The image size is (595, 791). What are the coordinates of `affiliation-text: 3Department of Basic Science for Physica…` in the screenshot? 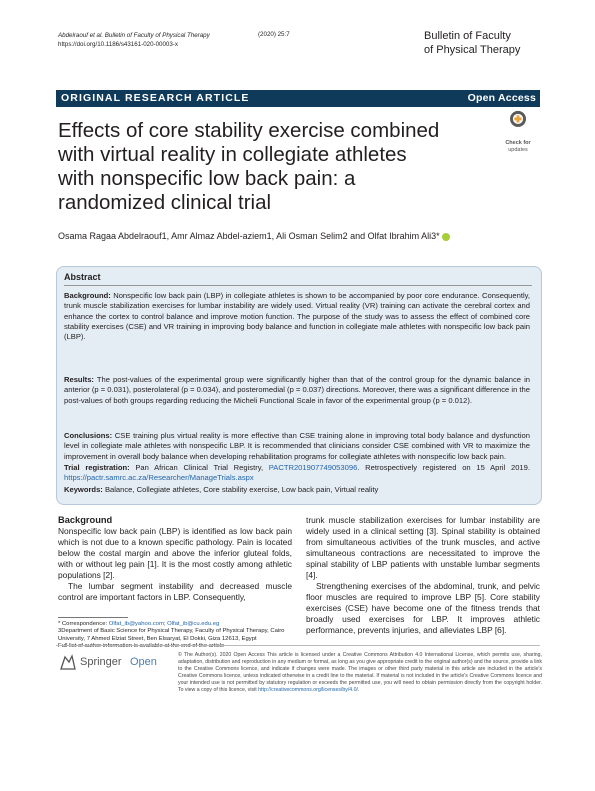 It's located at (171, 635).